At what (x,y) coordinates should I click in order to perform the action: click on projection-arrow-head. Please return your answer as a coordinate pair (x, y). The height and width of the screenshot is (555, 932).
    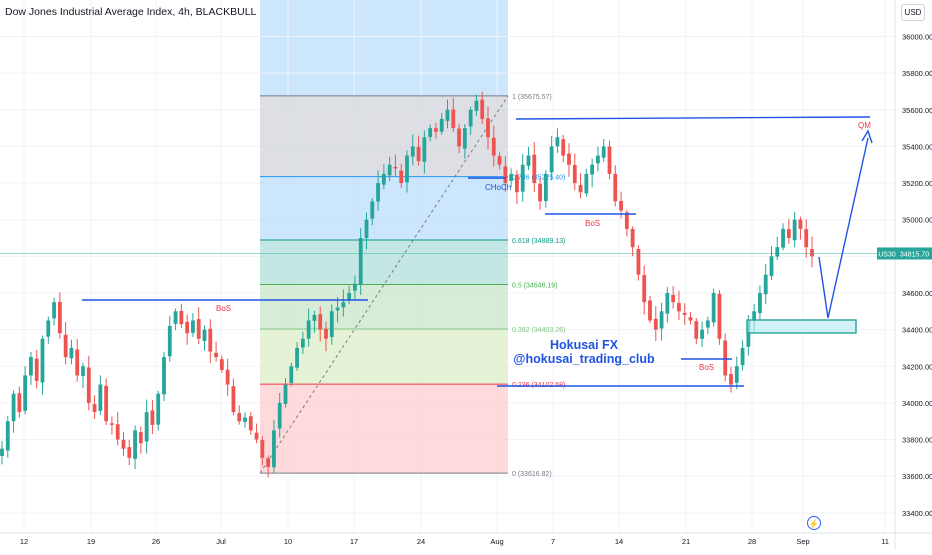
    Looking at the image, I should click on (867, 136).